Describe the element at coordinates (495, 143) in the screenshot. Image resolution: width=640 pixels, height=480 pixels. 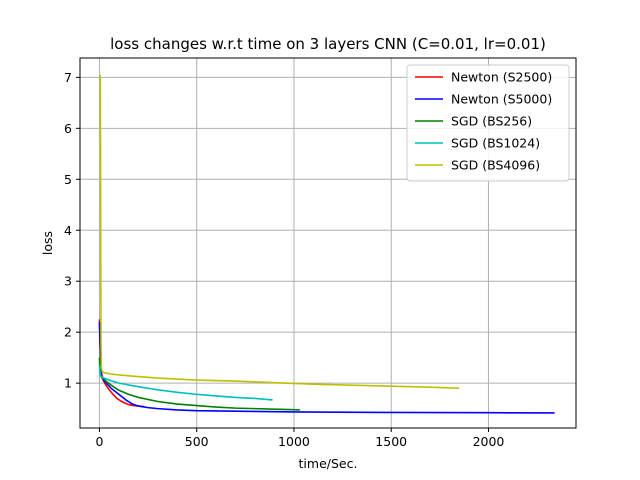
I see `legend-label: SGD (BS1024)` at that location.